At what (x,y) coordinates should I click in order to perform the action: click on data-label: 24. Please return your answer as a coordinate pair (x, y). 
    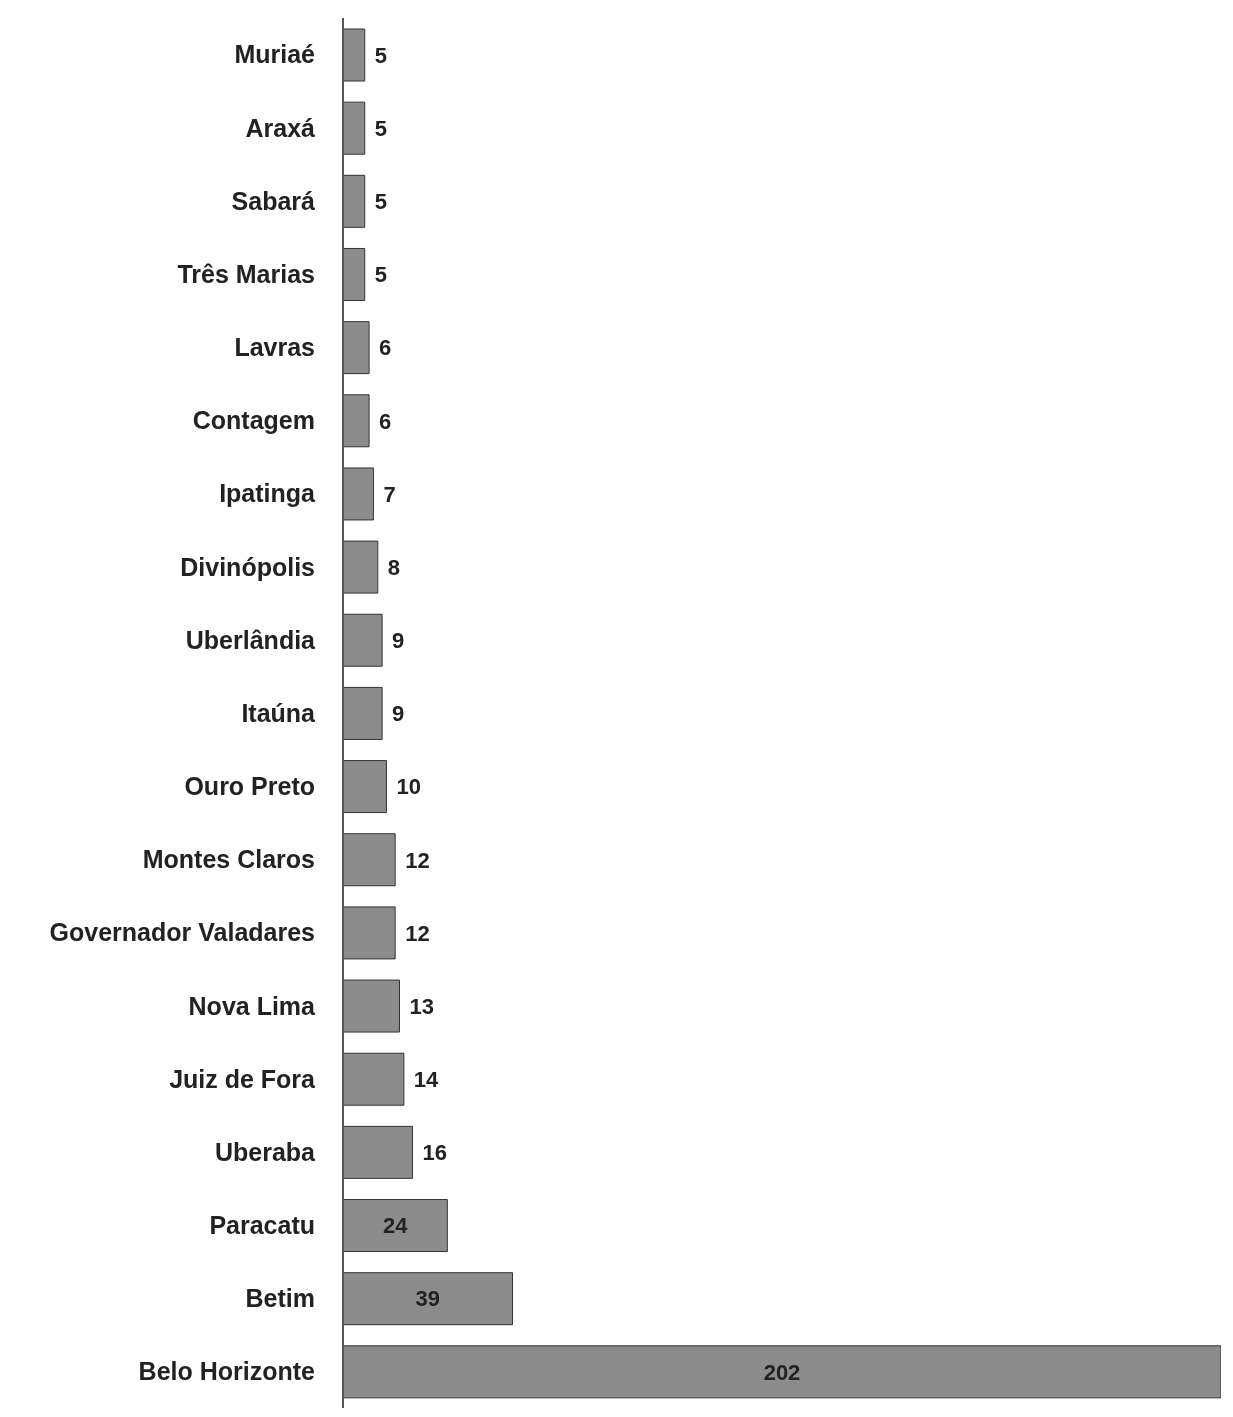
    Looking at the image, I should click on (395, 1226).